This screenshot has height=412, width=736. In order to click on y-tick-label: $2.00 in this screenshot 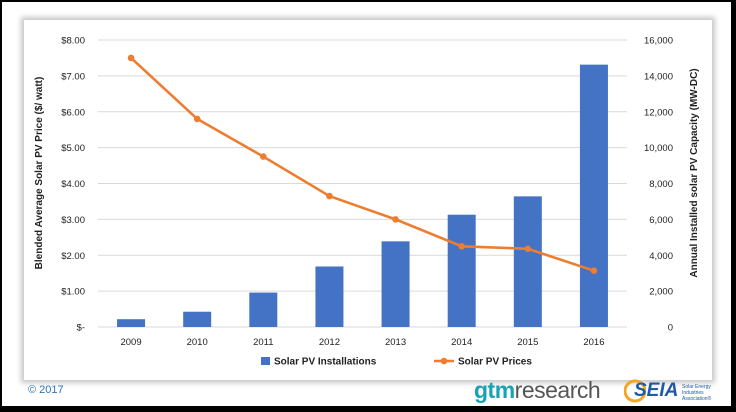, I will do `click(73, 256)`.